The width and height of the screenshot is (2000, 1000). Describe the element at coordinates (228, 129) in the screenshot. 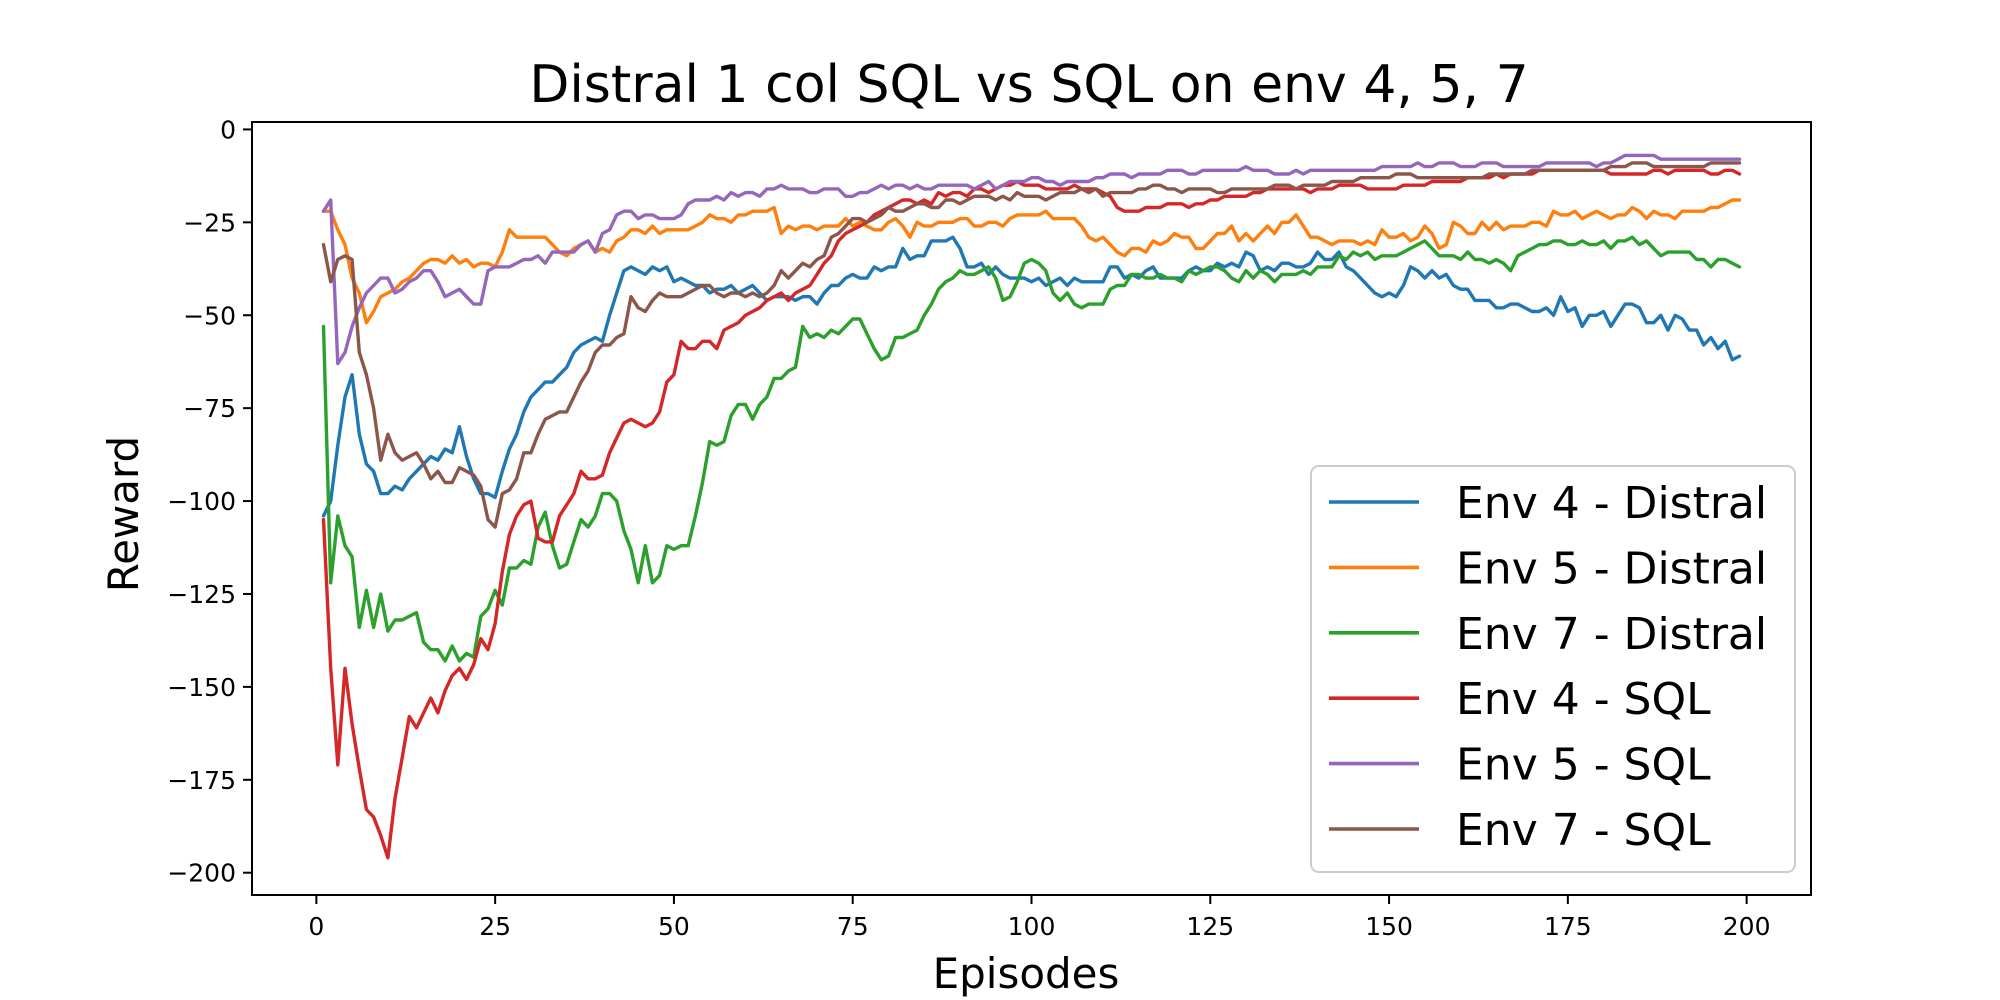

I see `y-tick-label: 0` at that location.